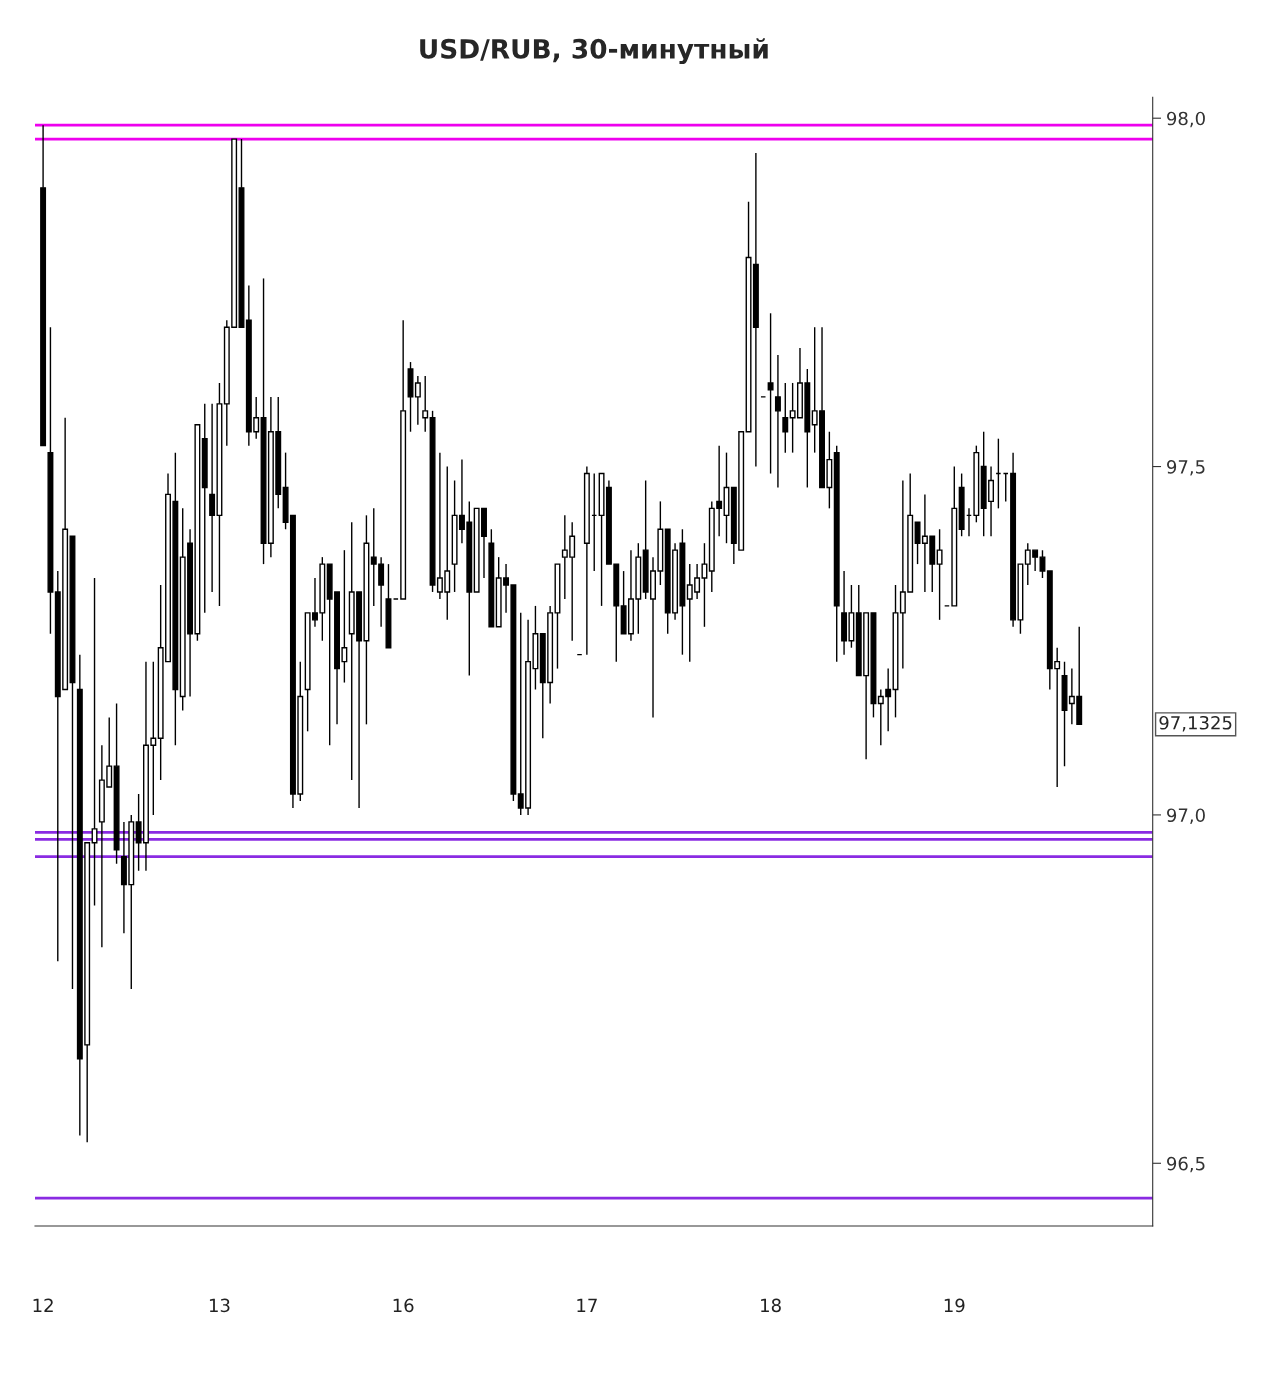 The image size is (1273, 1390). What do you see at coordinates (1186, 816) in the screenshot?
I see `y-tick-label: 97,0` at bounding box center [1186, 816].